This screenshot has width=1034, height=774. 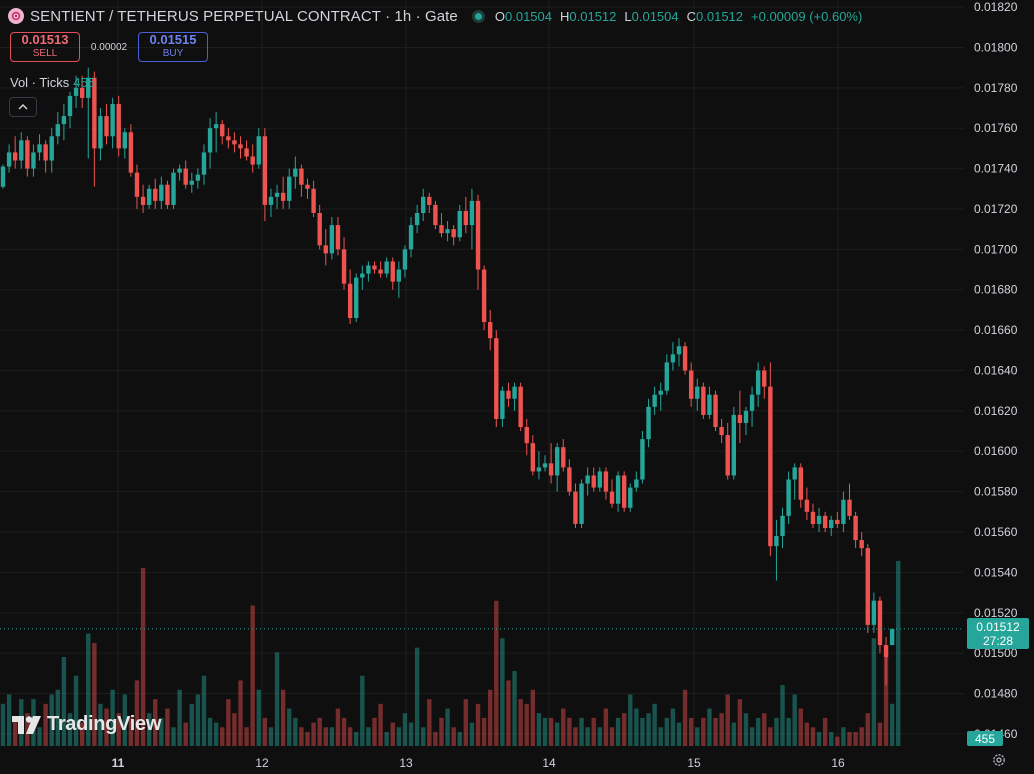 I want to click on time-tick-label: 14, so click(x=549, y=763).